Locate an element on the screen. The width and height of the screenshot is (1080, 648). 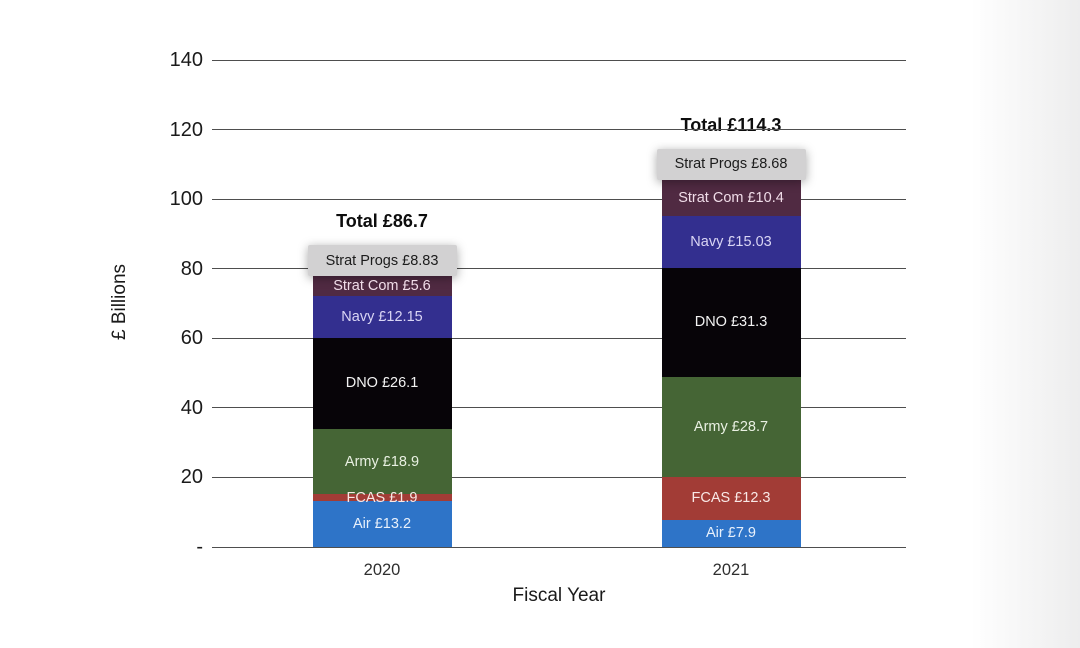
x-axis-title: Fiscal Year is located at coordinates (559, 595).